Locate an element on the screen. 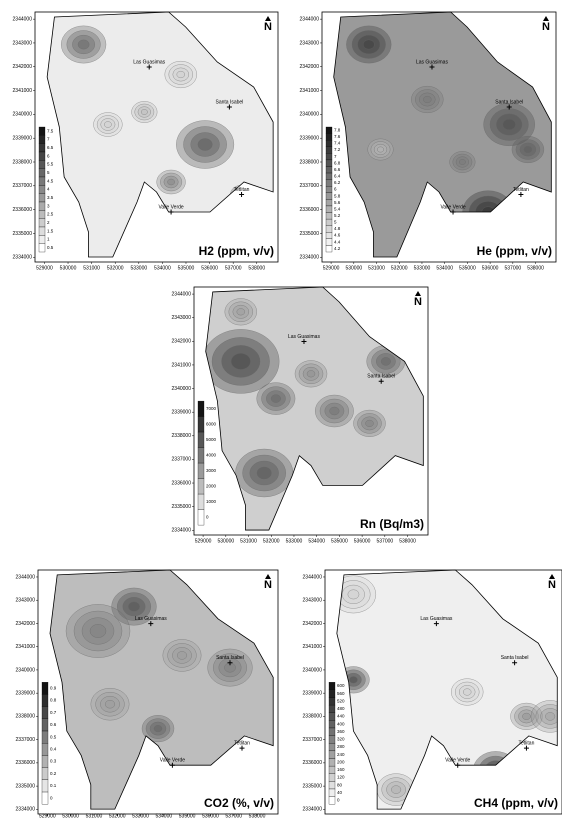  legend-label: 120 is located at coordinates (341, 777).